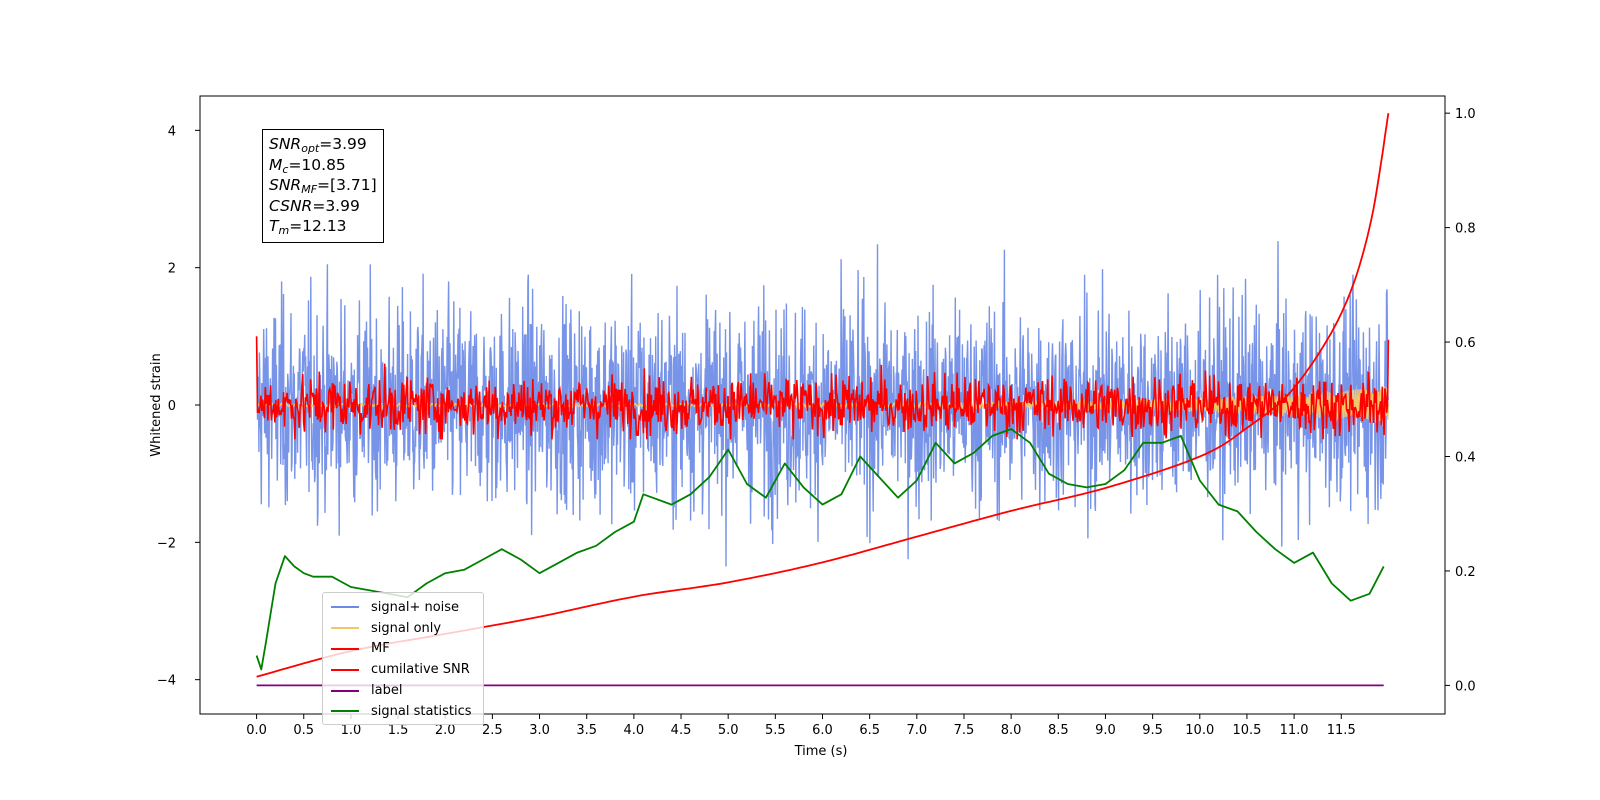 This screenshot has width=1600, height=800. Describe the element at coordinates (172, 131) in the screenshot. I see `y-tick-label: 4` at that location.